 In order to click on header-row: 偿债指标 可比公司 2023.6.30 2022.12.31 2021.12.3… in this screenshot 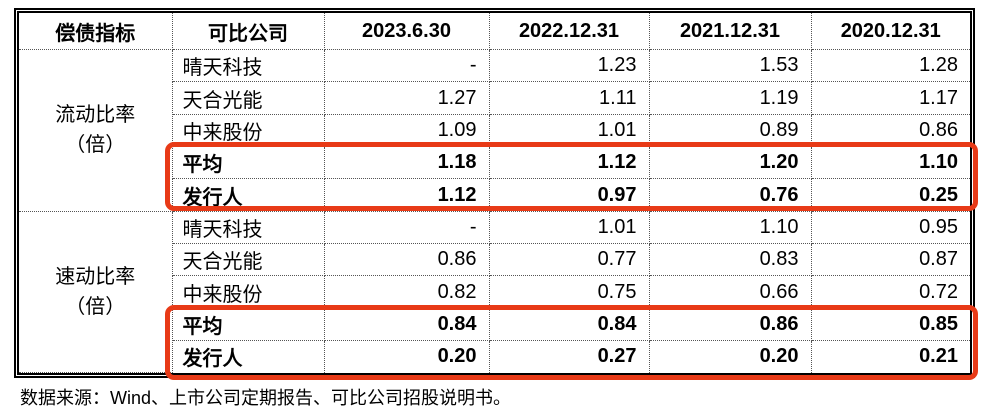, I will do `click(494, 31)`.